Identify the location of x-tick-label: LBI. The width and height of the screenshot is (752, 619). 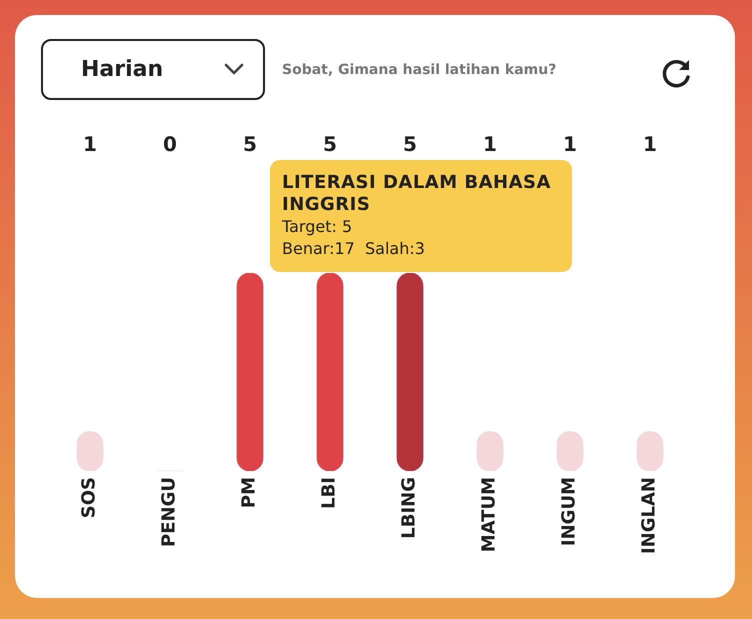
(329, 493).